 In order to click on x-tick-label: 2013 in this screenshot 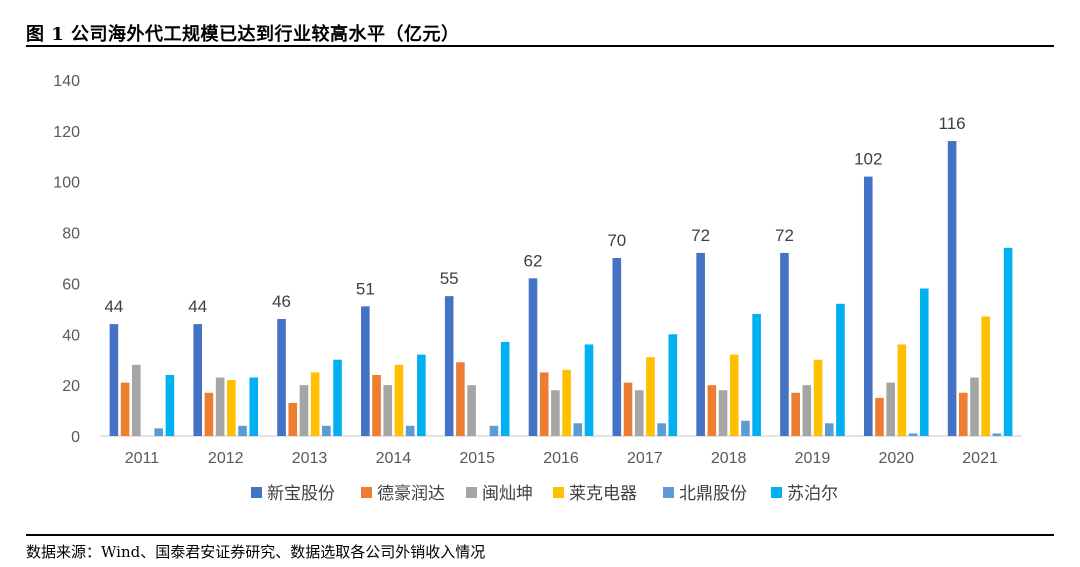, I will do `click(310, 458)`.